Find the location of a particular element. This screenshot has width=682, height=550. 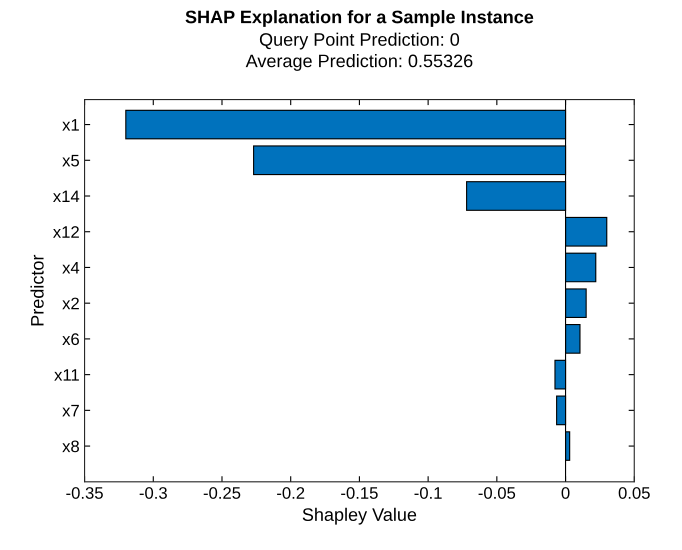

x-tick-label: -0.05 is located at coordinates (497, 493).